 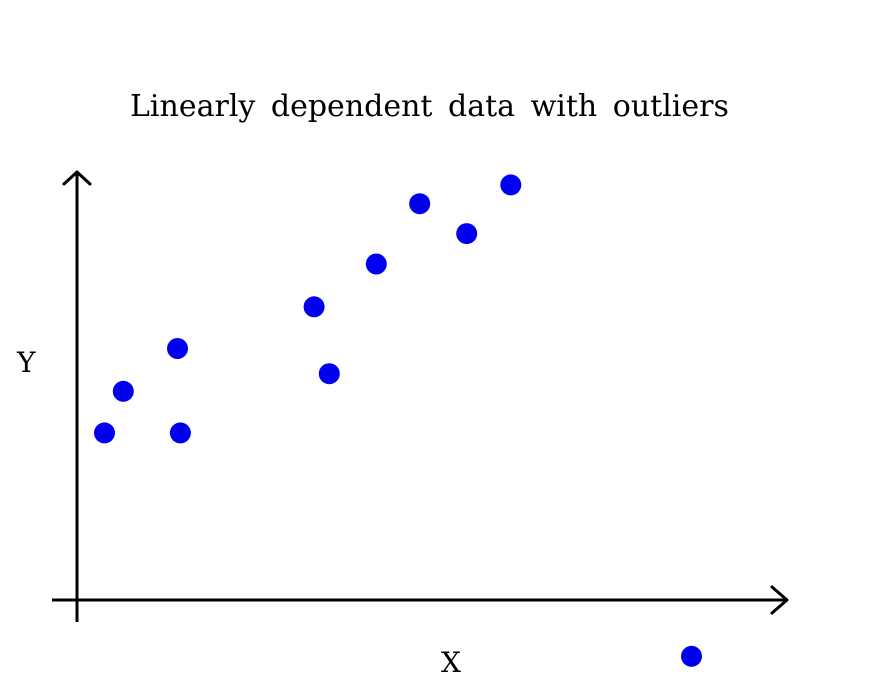 What do you see at coordinates (451, 662) in the screenshot?
I see `x-axis-label: X` at bounding box center [451, 662].